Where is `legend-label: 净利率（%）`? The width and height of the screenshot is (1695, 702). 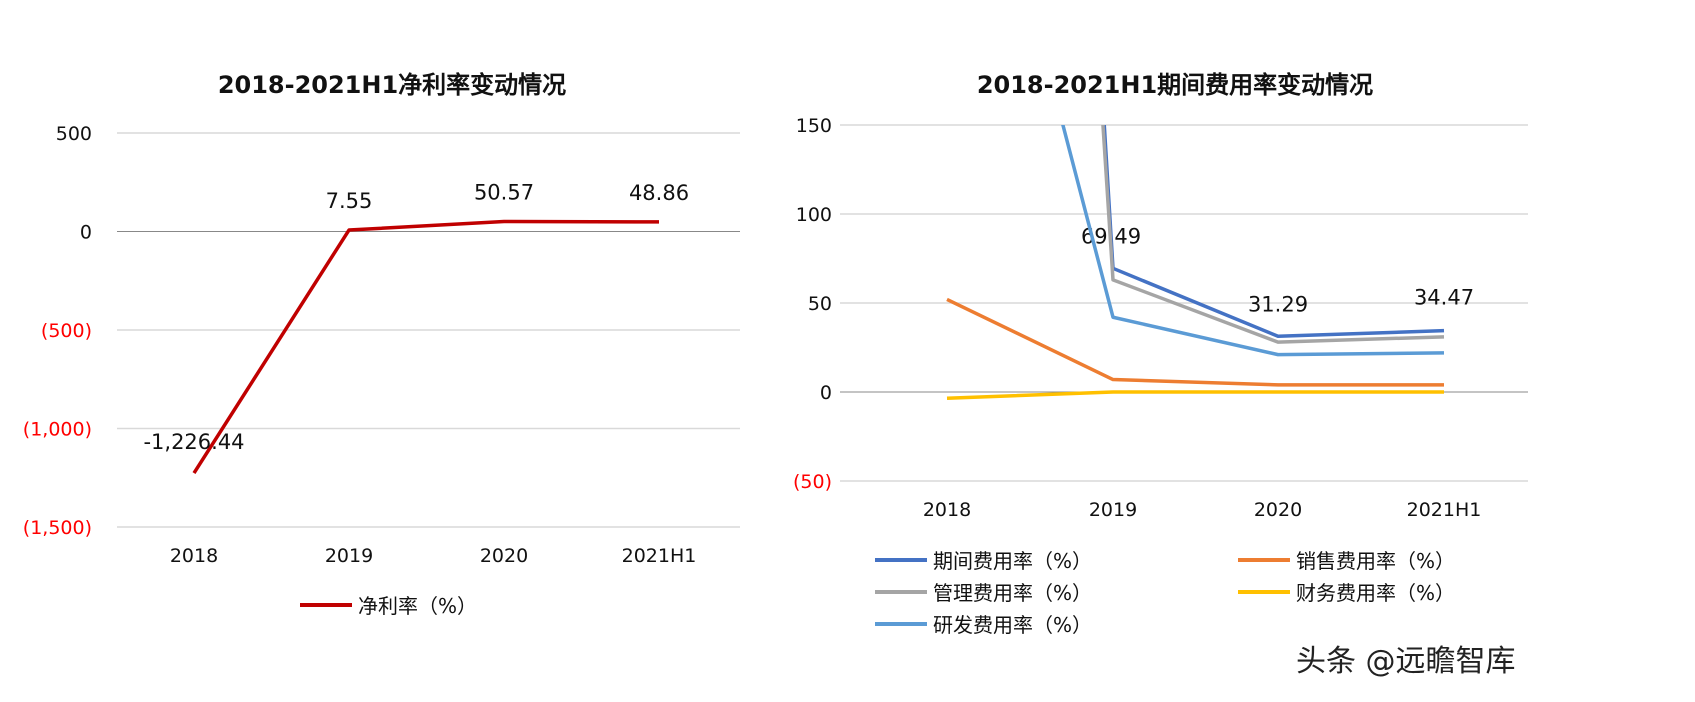
legend-label: 净利率（%） is located at coordinates (417, 606).